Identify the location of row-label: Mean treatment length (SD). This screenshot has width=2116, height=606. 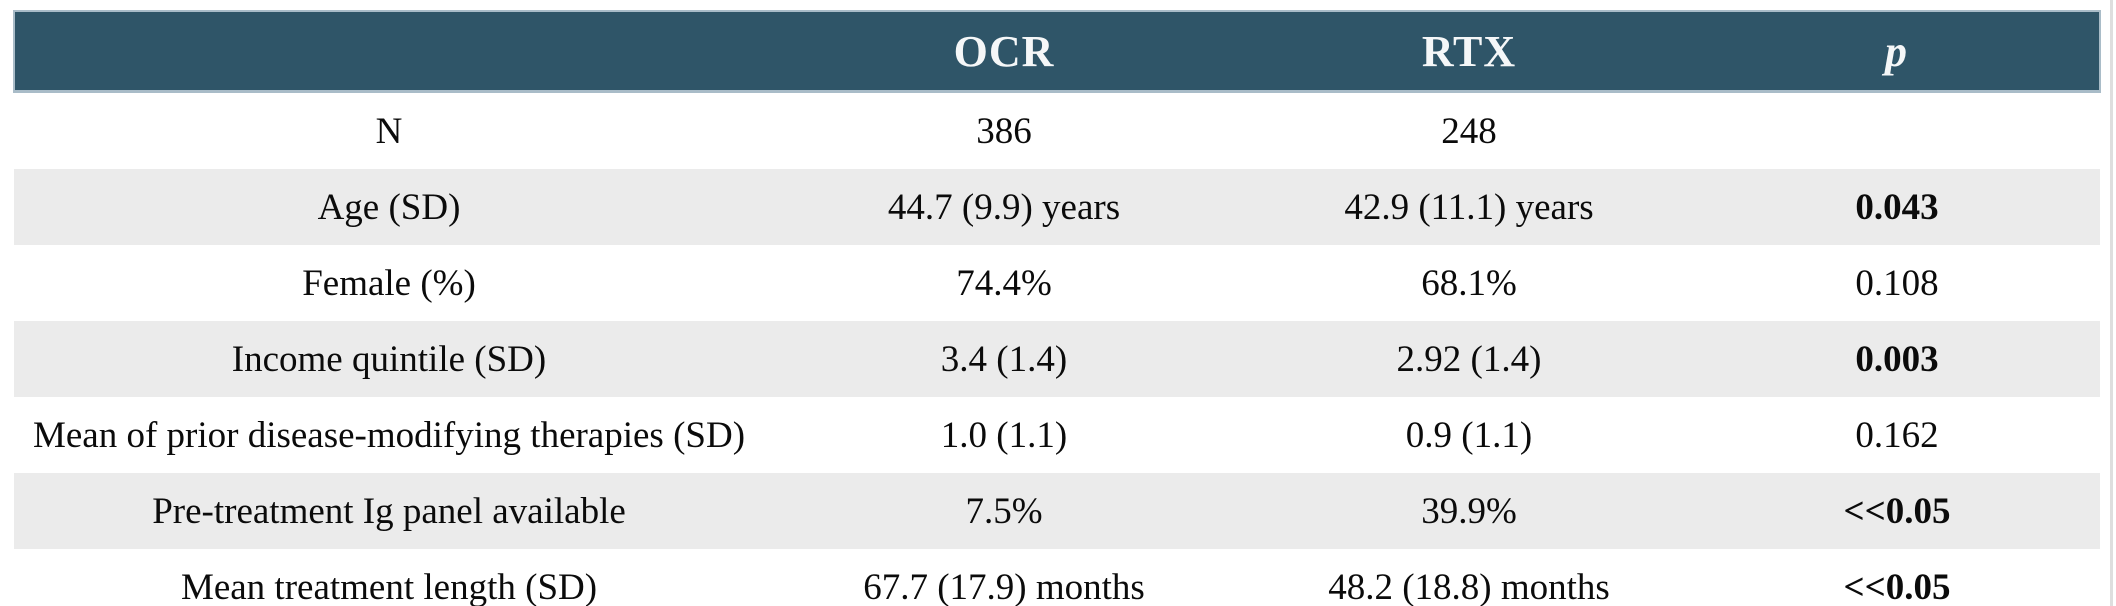
(389, 586).